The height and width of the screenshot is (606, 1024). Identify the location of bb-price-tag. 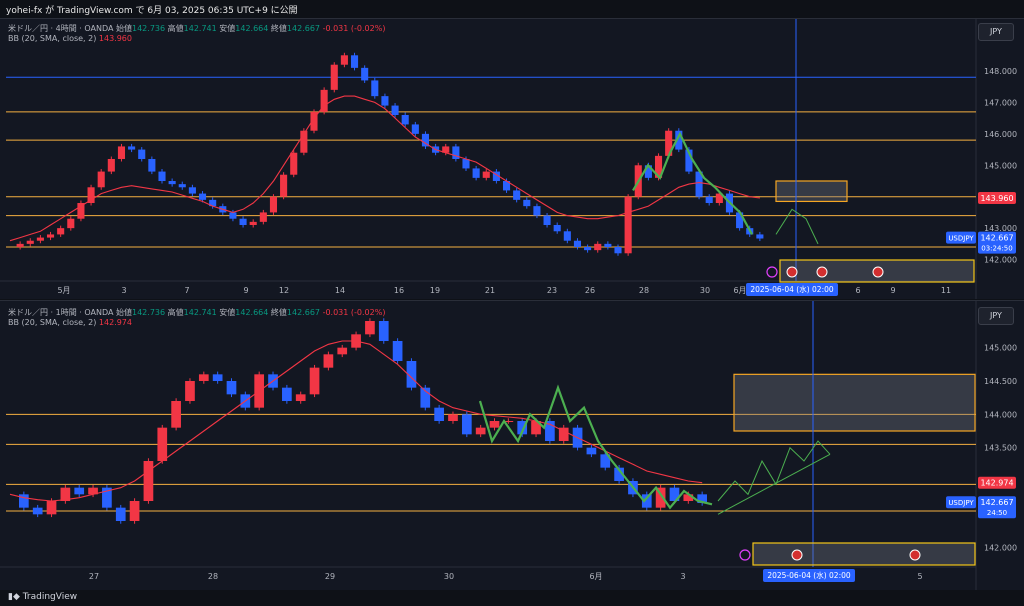
(997, 482).